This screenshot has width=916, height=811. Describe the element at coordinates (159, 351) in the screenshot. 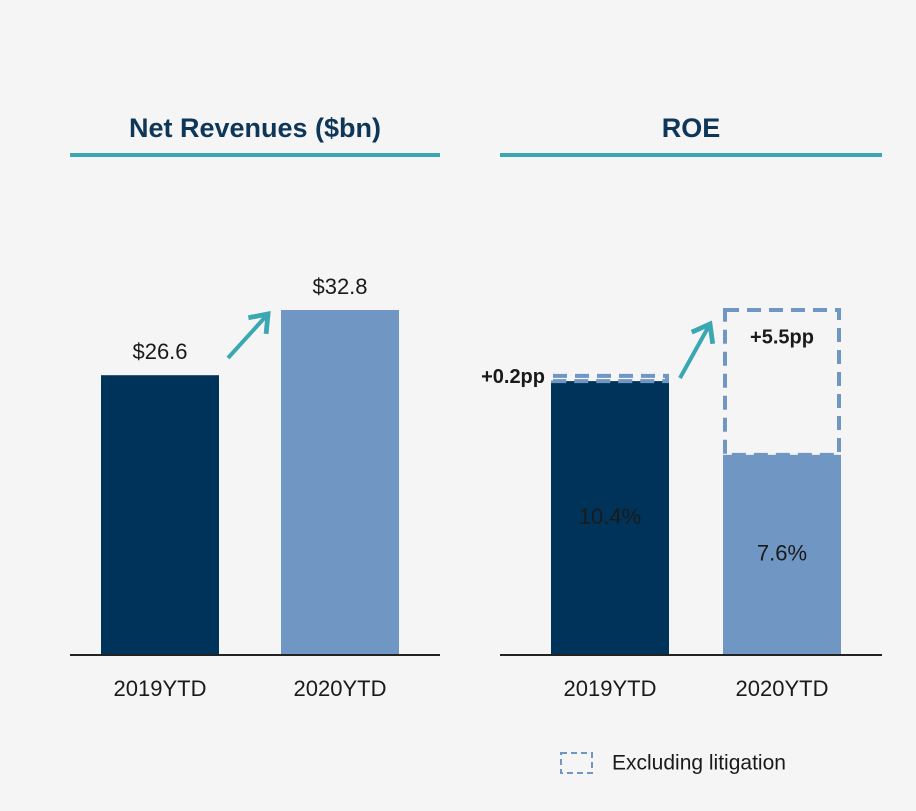

I see `data-label: $26.6` at that location.